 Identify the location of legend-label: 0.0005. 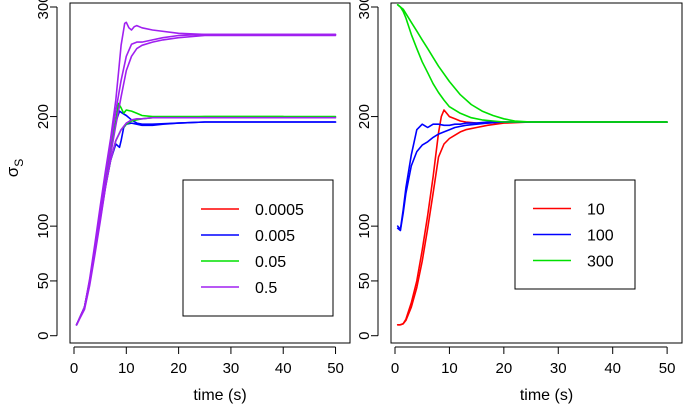
(279, 210).